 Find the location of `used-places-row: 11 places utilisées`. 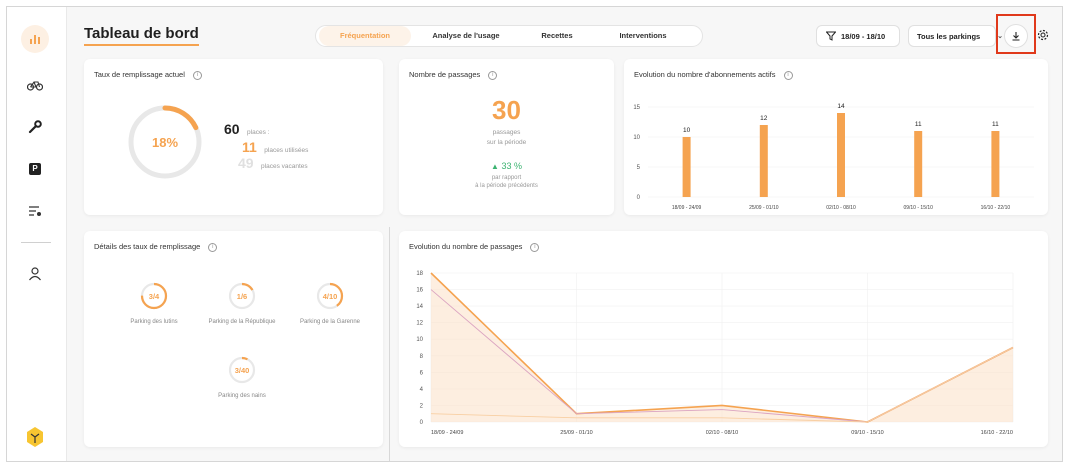

used-places-row: 11 places utilisées is located at coordinates (266, 148).